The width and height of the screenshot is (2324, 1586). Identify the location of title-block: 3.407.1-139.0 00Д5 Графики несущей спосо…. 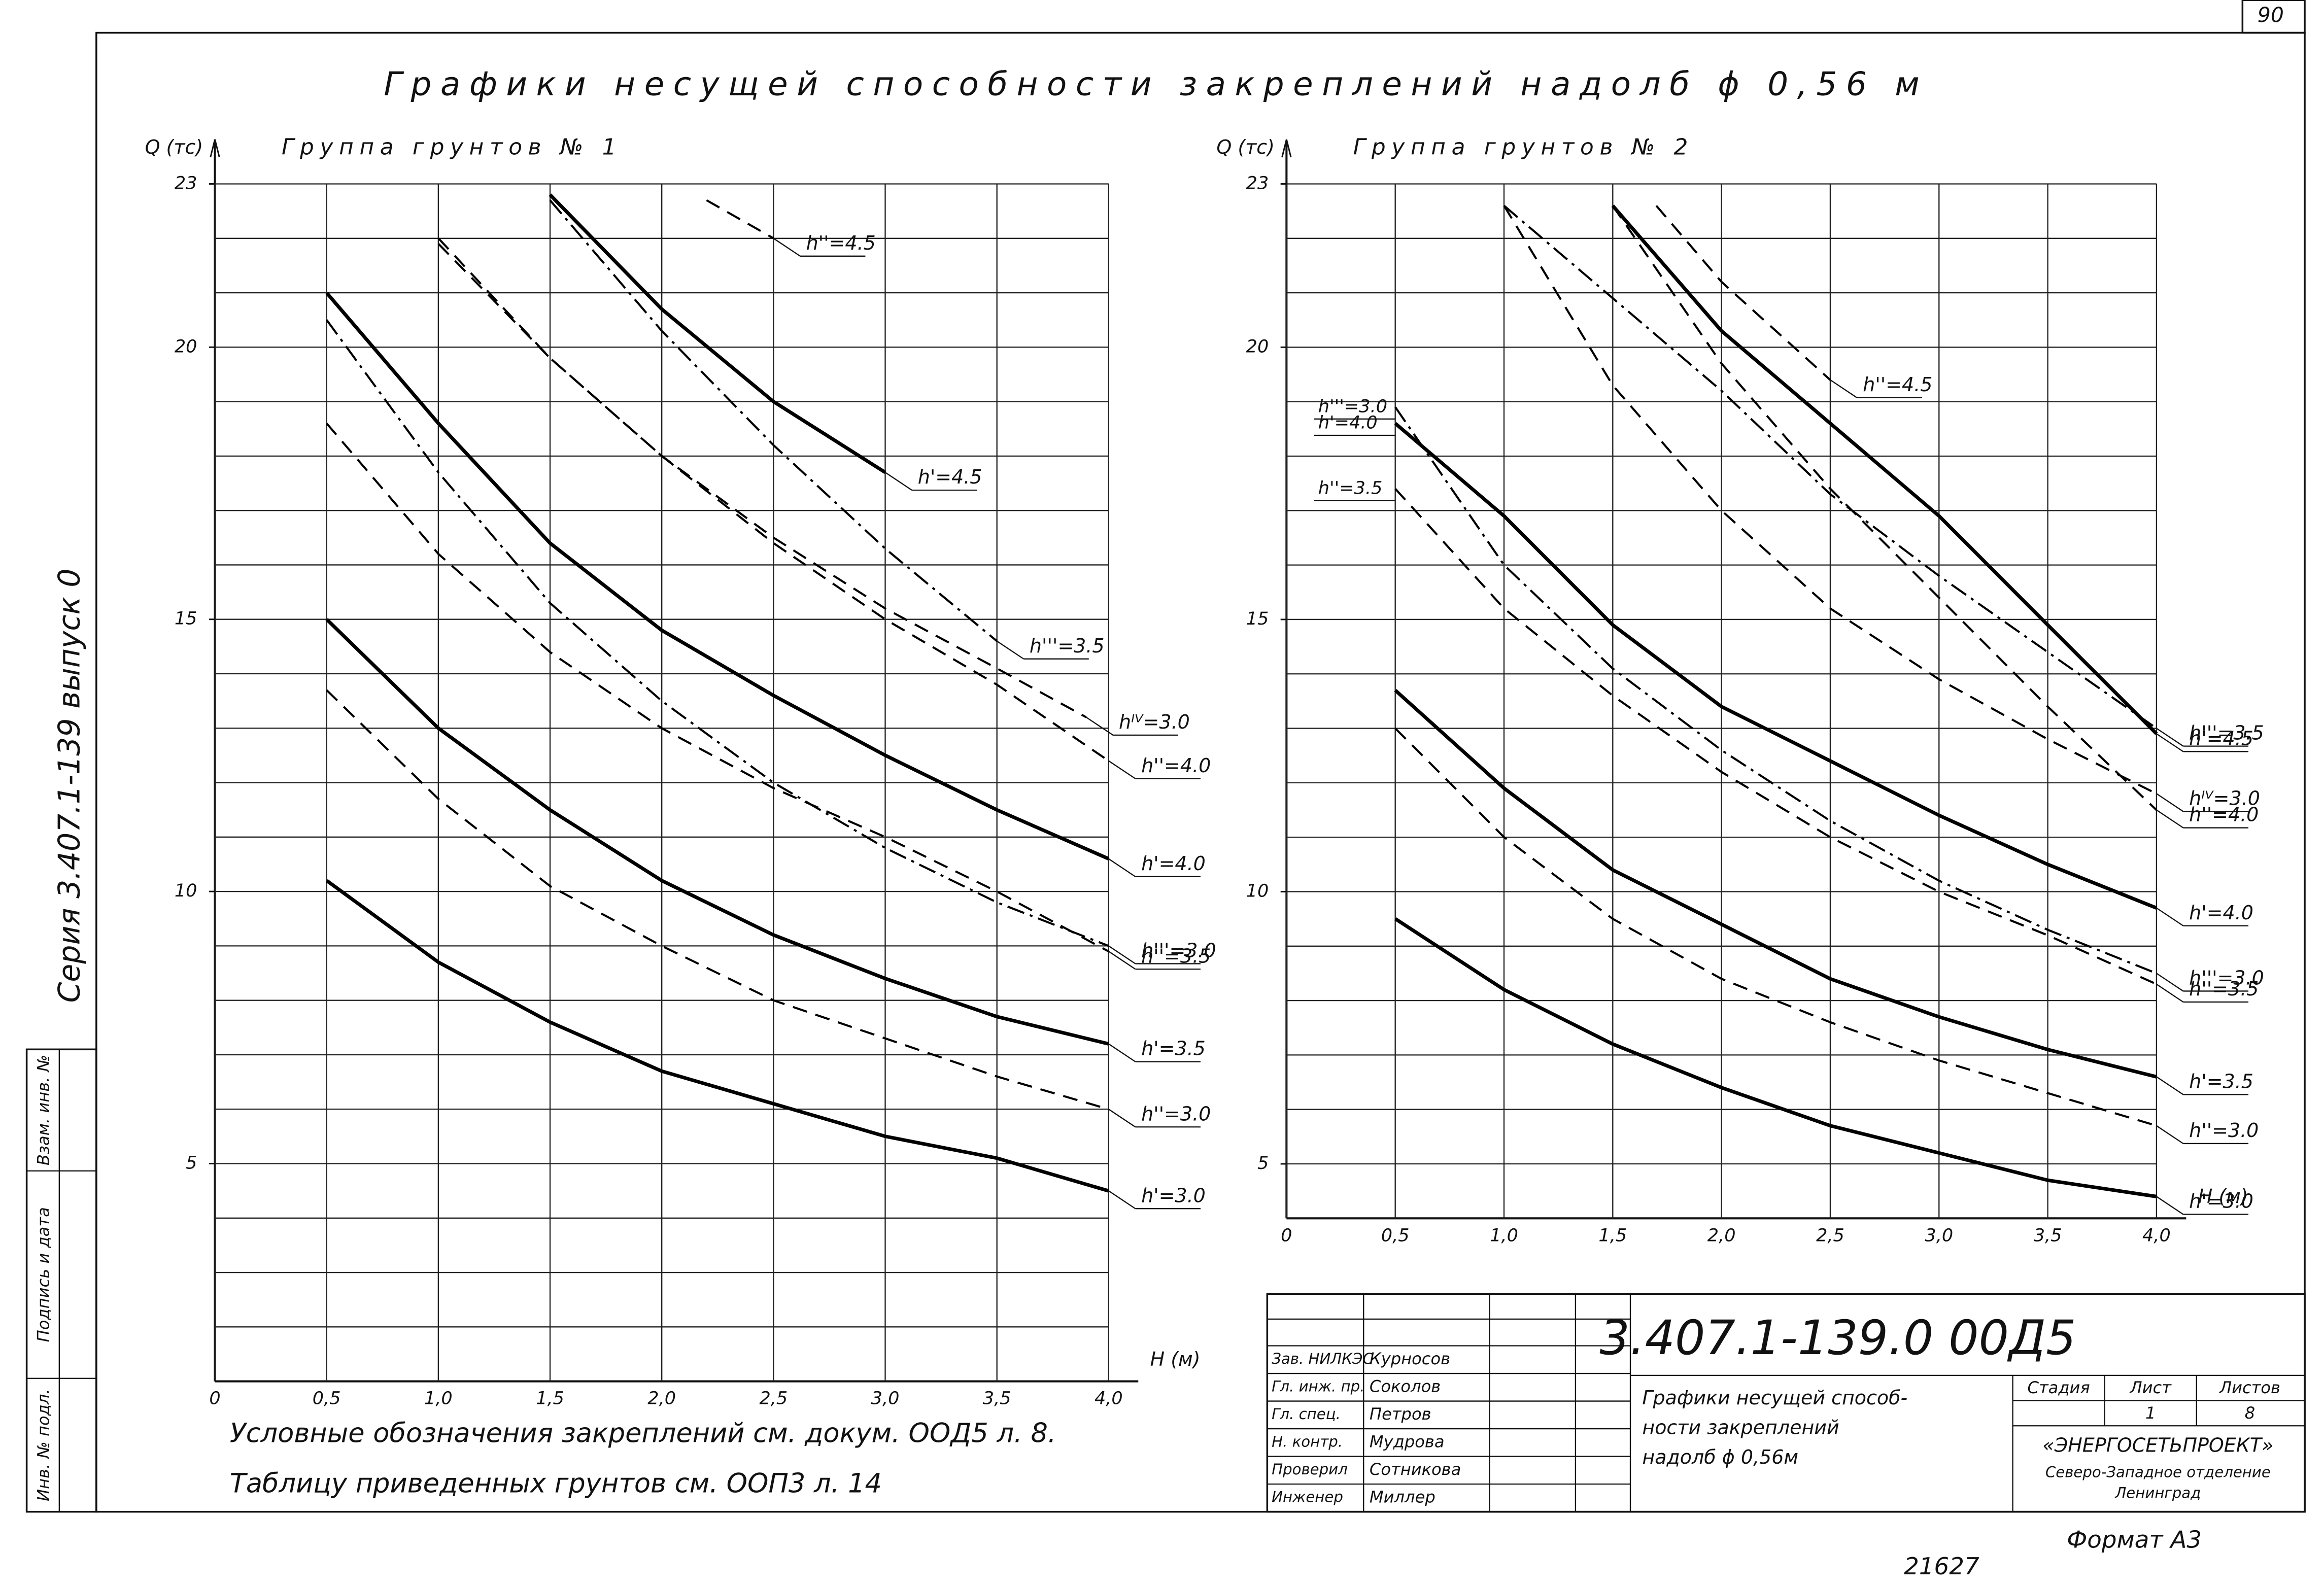
(1786, 1403).